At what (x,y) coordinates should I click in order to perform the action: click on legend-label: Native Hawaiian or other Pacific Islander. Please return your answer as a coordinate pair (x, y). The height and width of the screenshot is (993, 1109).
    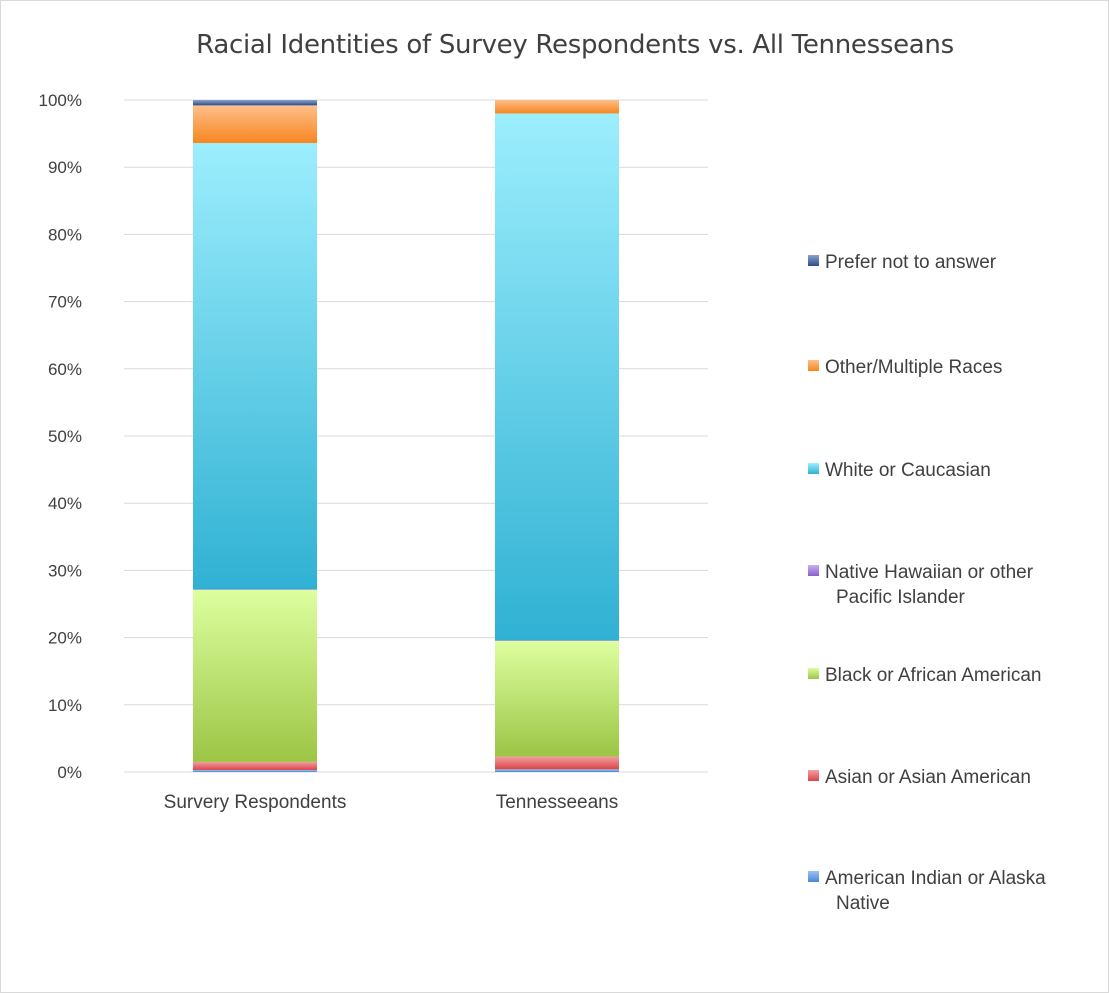
    Looking at the image, I should click on (929, 585).